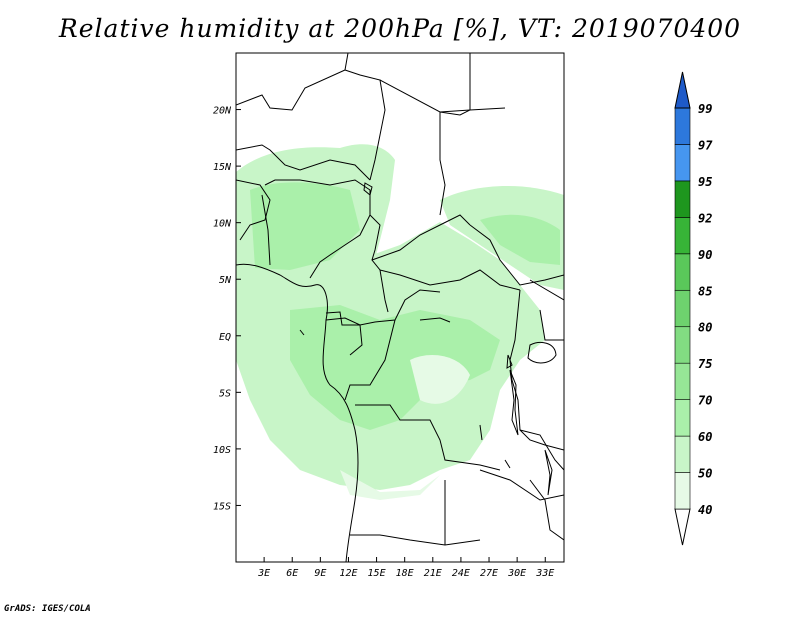  Describe the element at coordinates (225, 337) in the screenshot. I see `lat-tick-label: EQ` at that location.